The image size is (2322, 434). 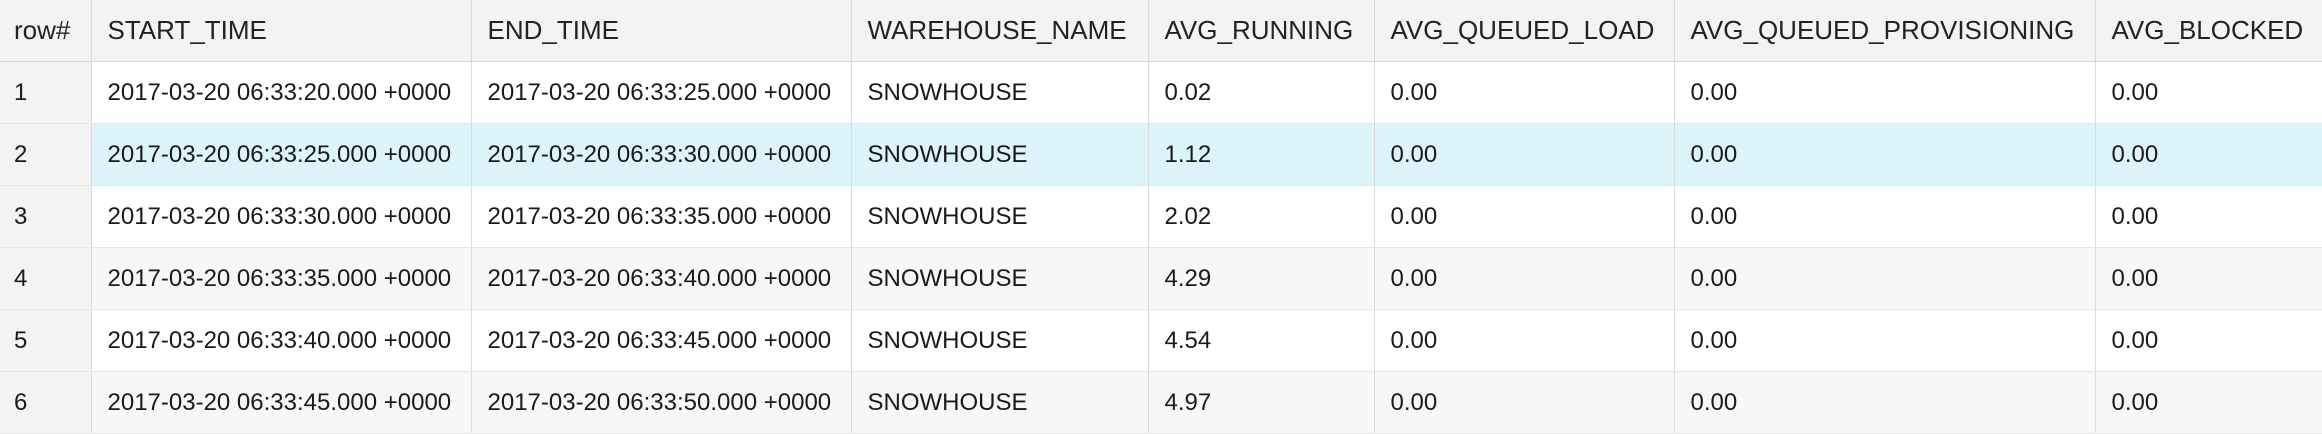 I want to click on end-time-cell: 2017-03-20 06:33:45.000 +0000, so click(x=661, y=340).